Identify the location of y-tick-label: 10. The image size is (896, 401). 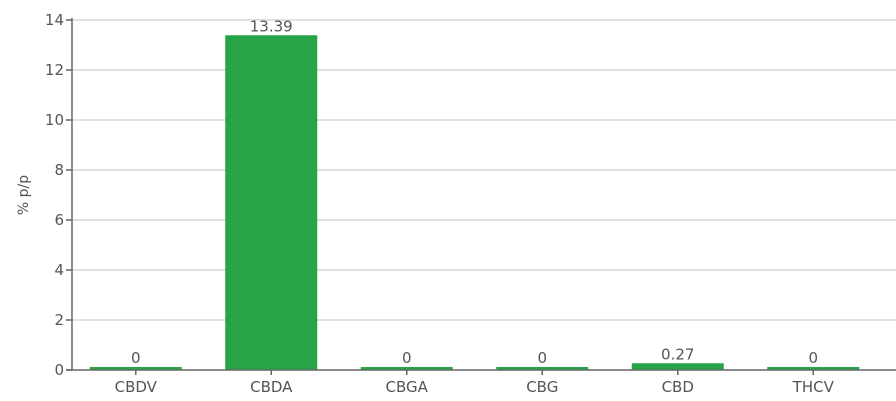
(54, 120).